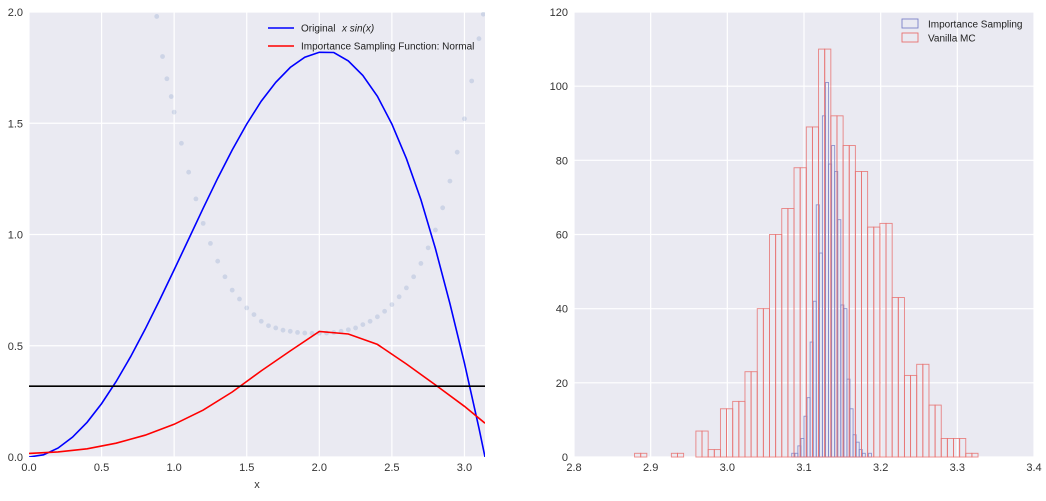 The image size is (1046, 501). What do you see at coordinates (562, 236) in the screenshot?
I see `y-tick-label: 60` at bounding box center [562, 236].